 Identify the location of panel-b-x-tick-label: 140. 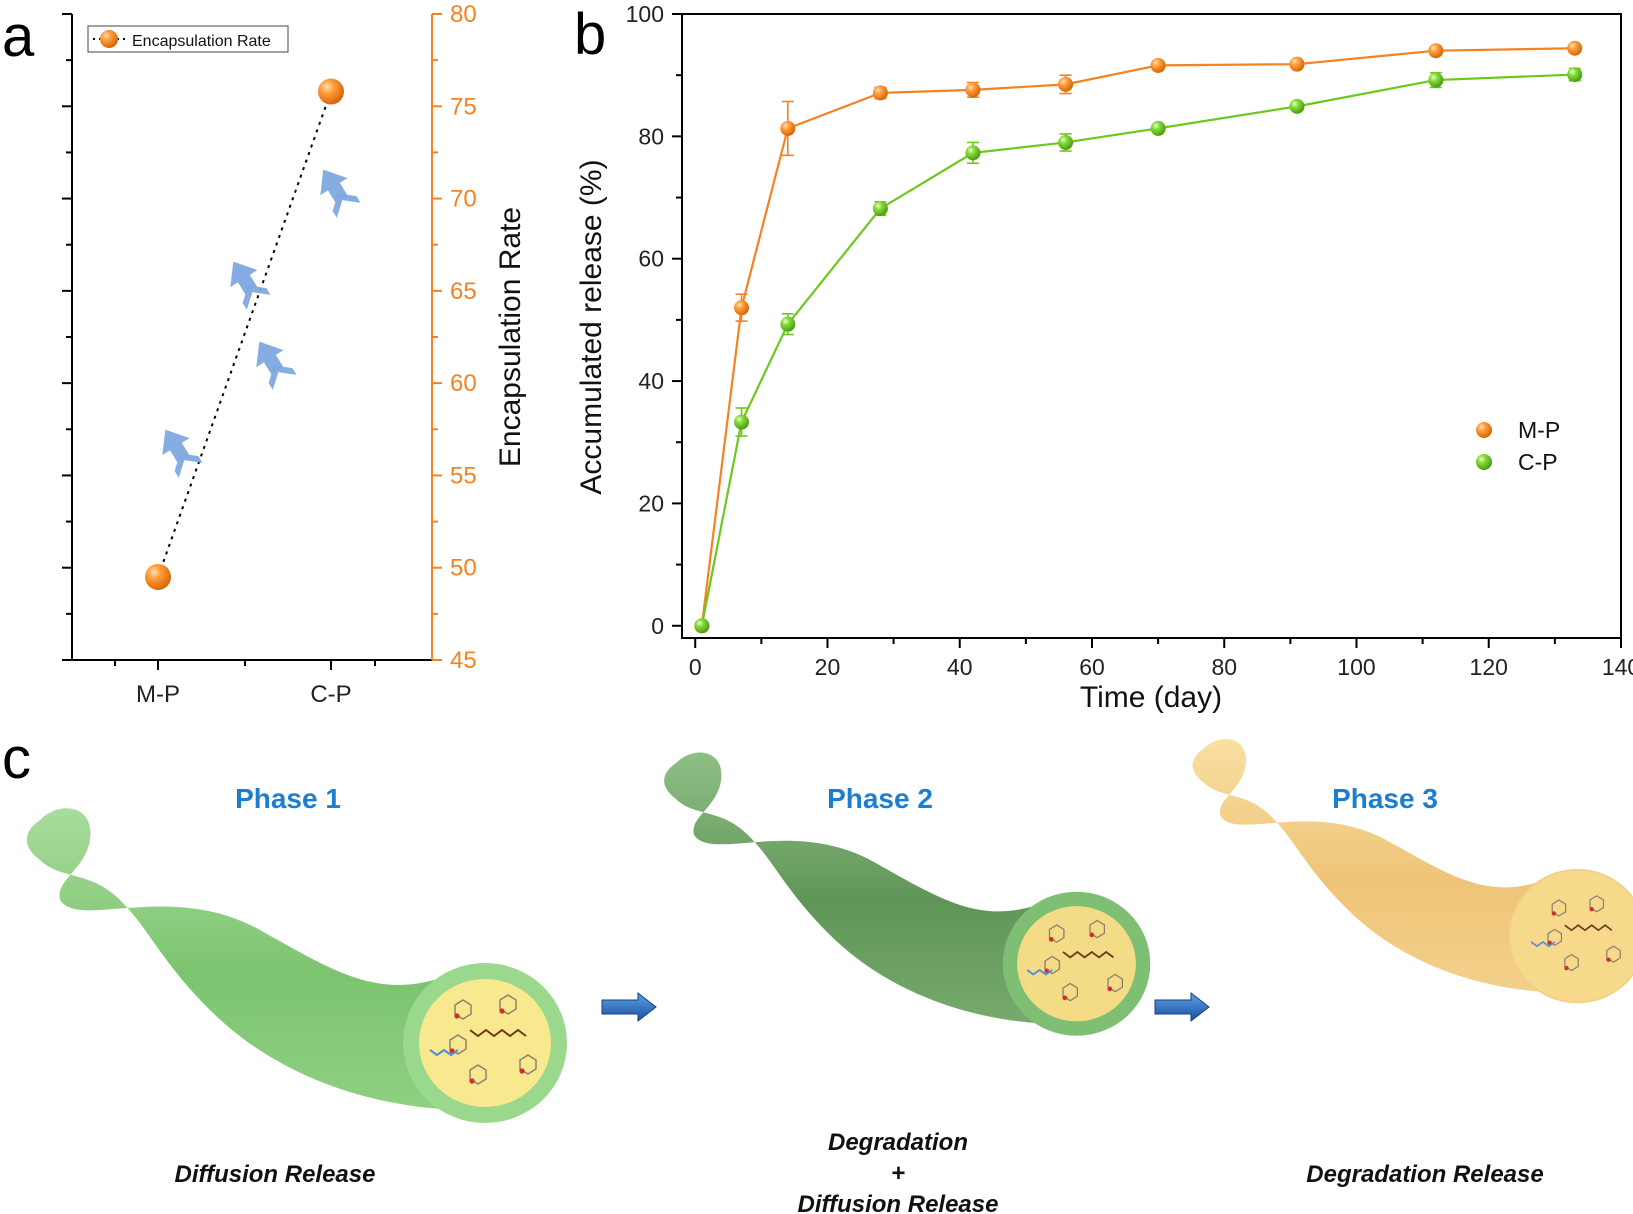
(1617, 667).